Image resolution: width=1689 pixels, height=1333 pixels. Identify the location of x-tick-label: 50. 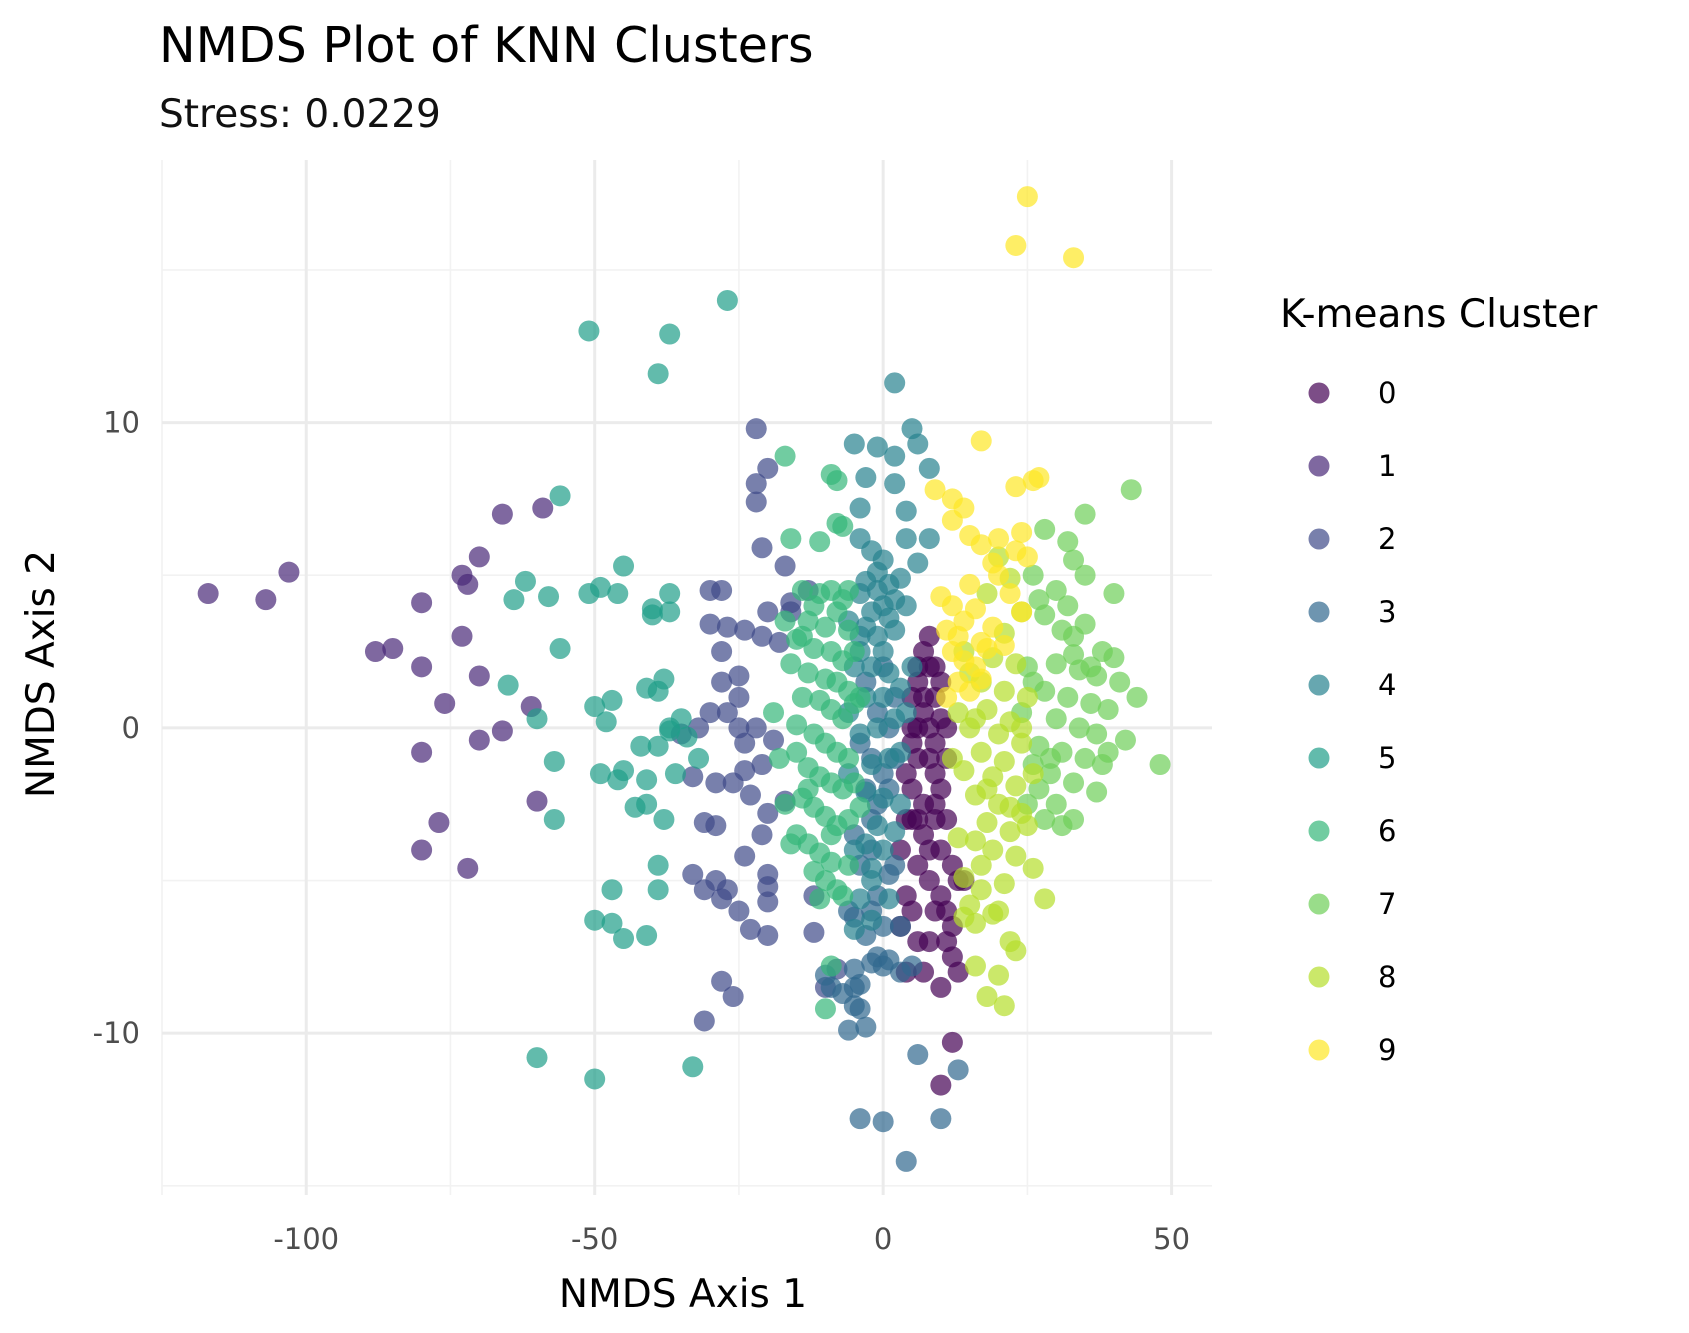
(1171, 1239).